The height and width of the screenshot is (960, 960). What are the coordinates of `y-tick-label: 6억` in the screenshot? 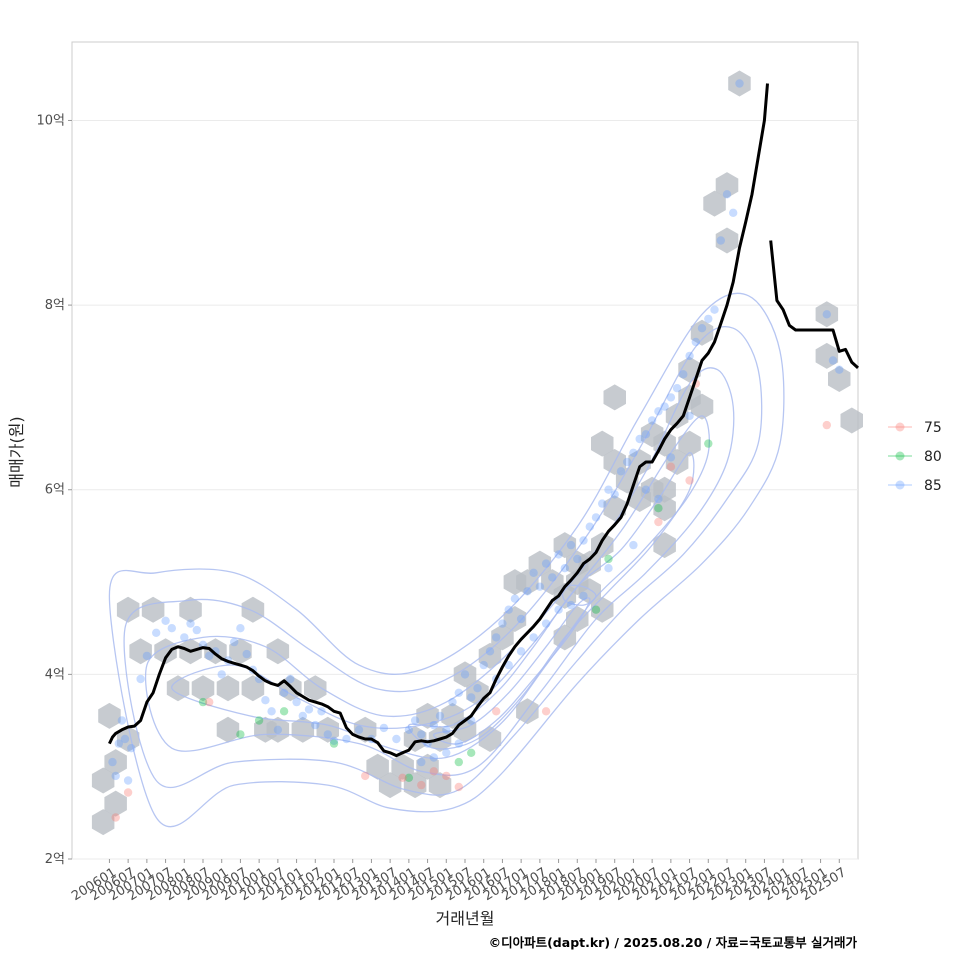 It's located at (55, 490).